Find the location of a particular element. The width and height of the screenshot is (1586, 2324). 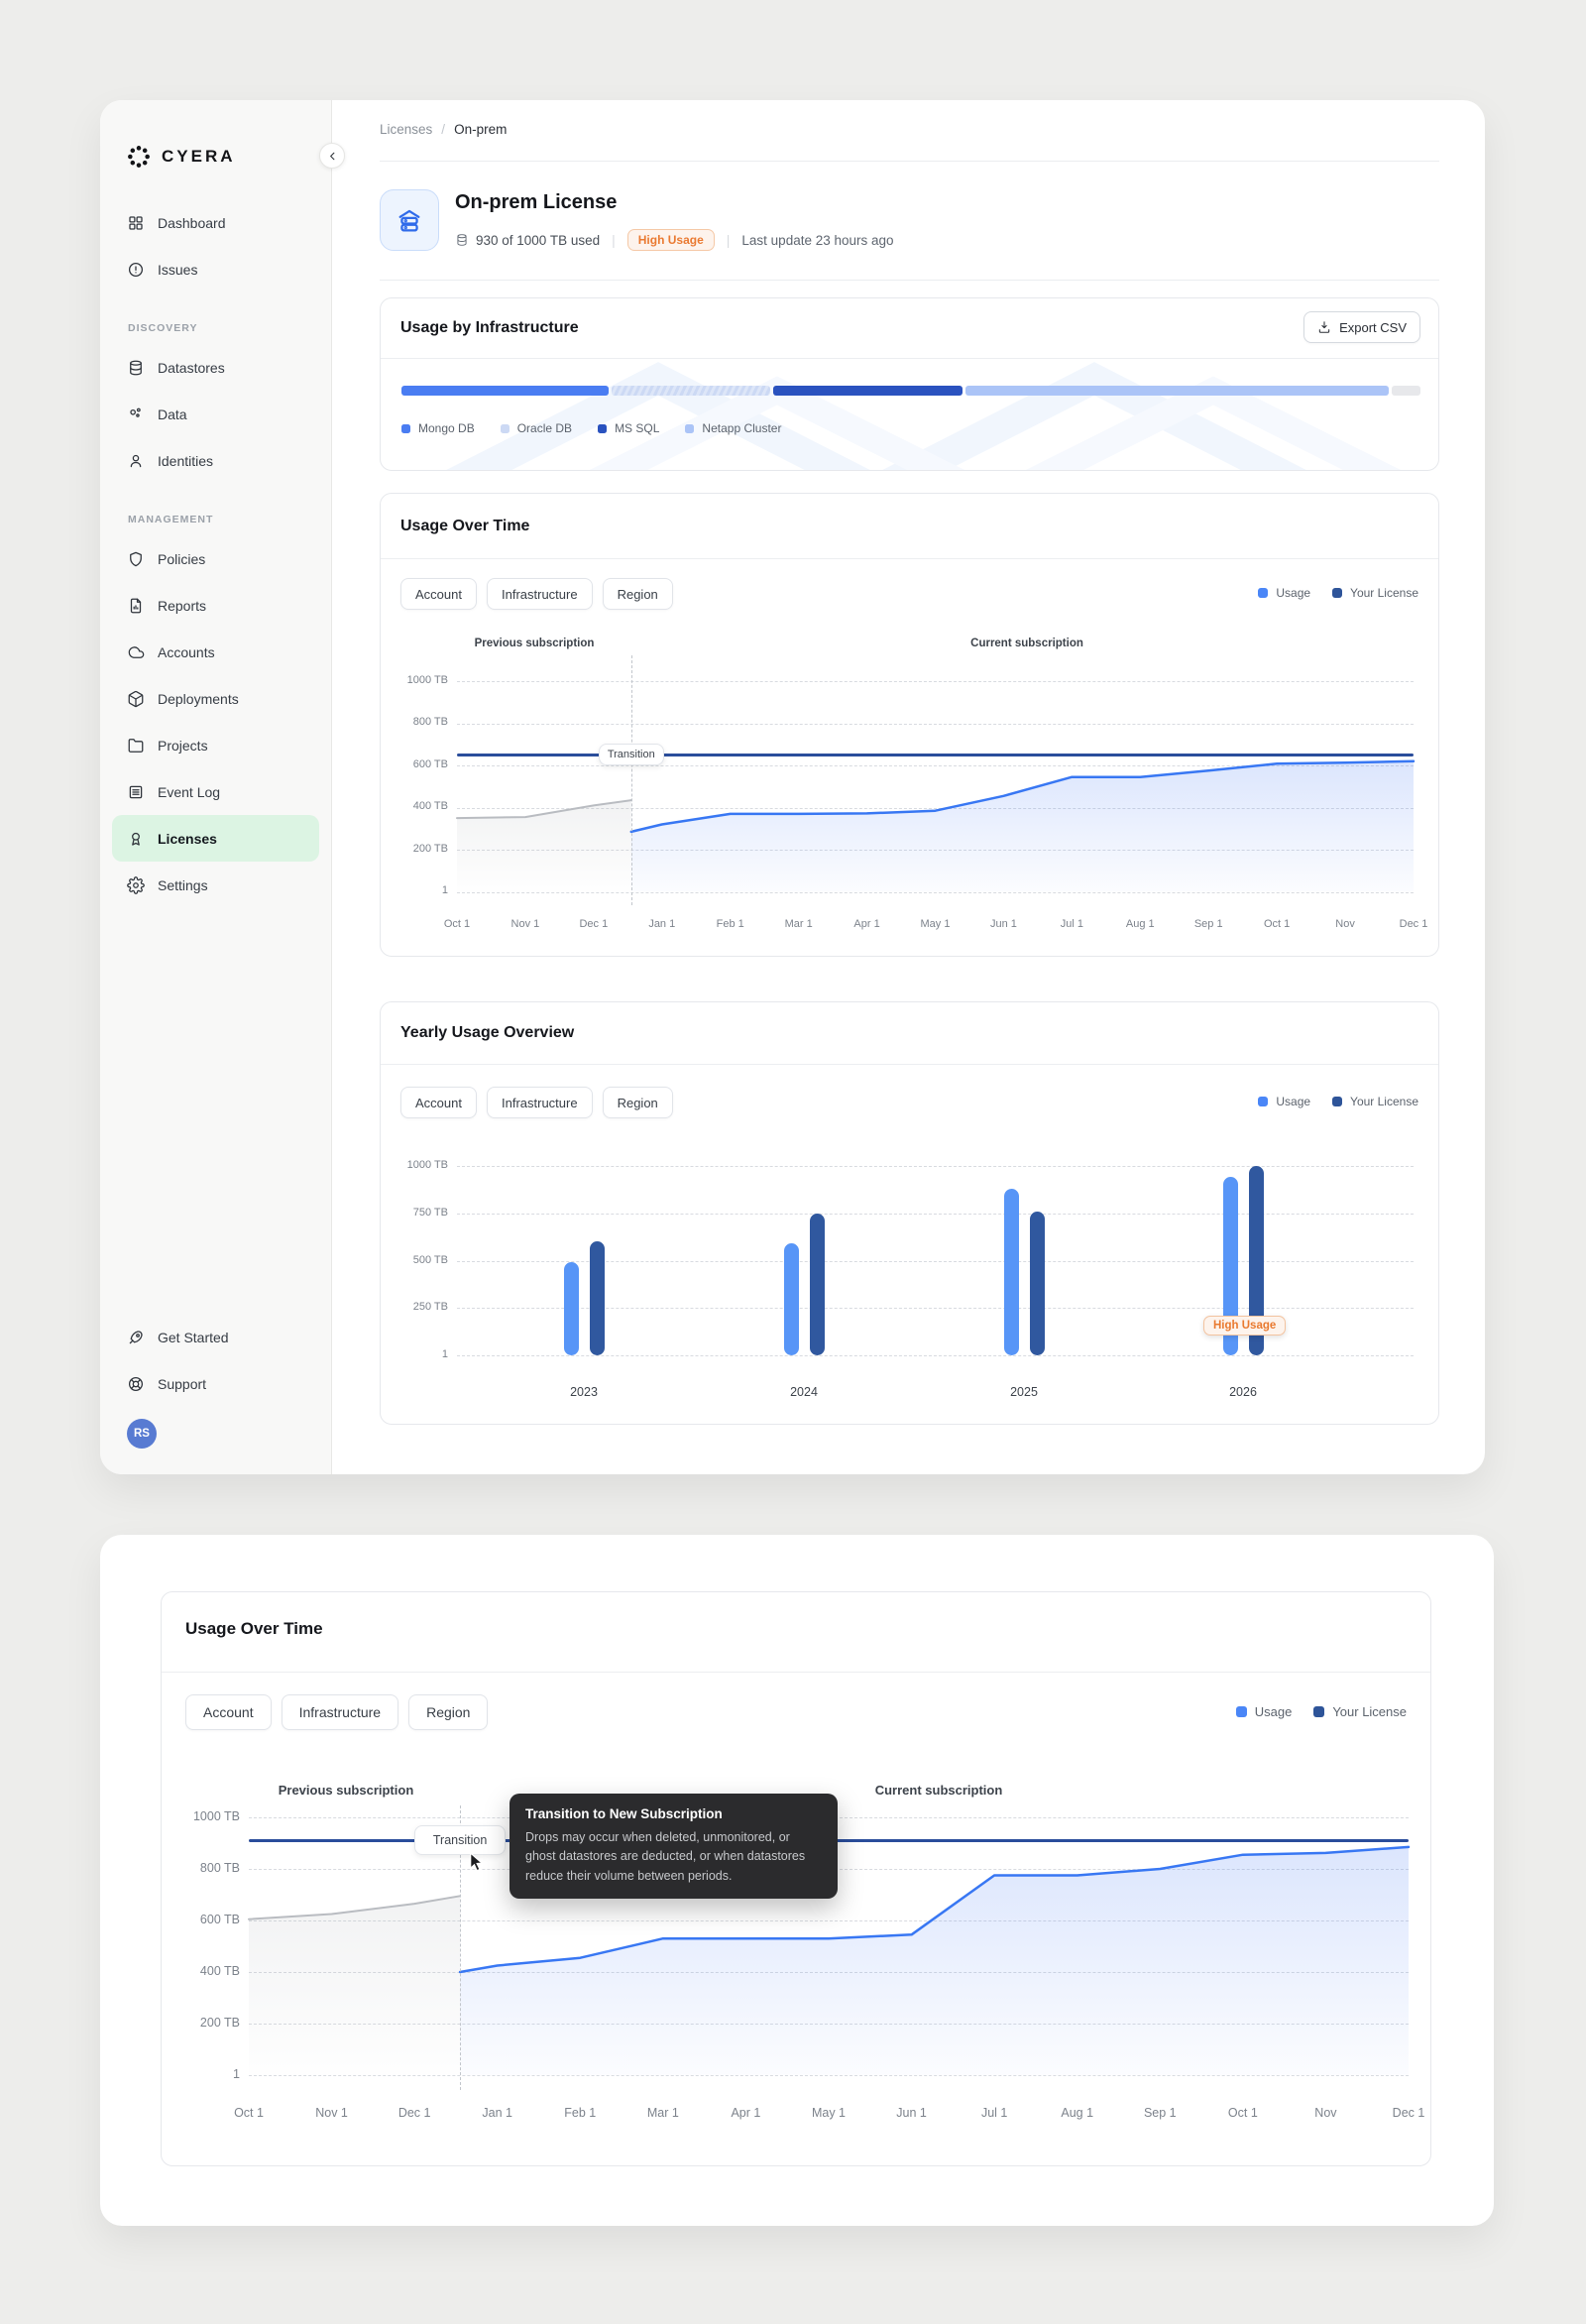

sidebar-item-get-started: Get Started is located at coordinates (215, 1337).